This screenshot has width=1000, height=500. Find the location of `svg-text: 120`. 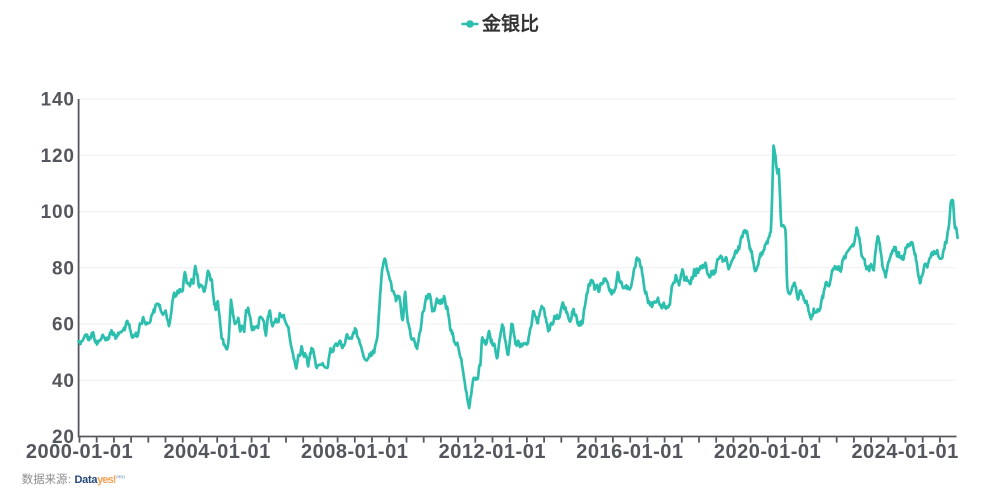

svg-text: 120 is located at coordinates (58, 156).